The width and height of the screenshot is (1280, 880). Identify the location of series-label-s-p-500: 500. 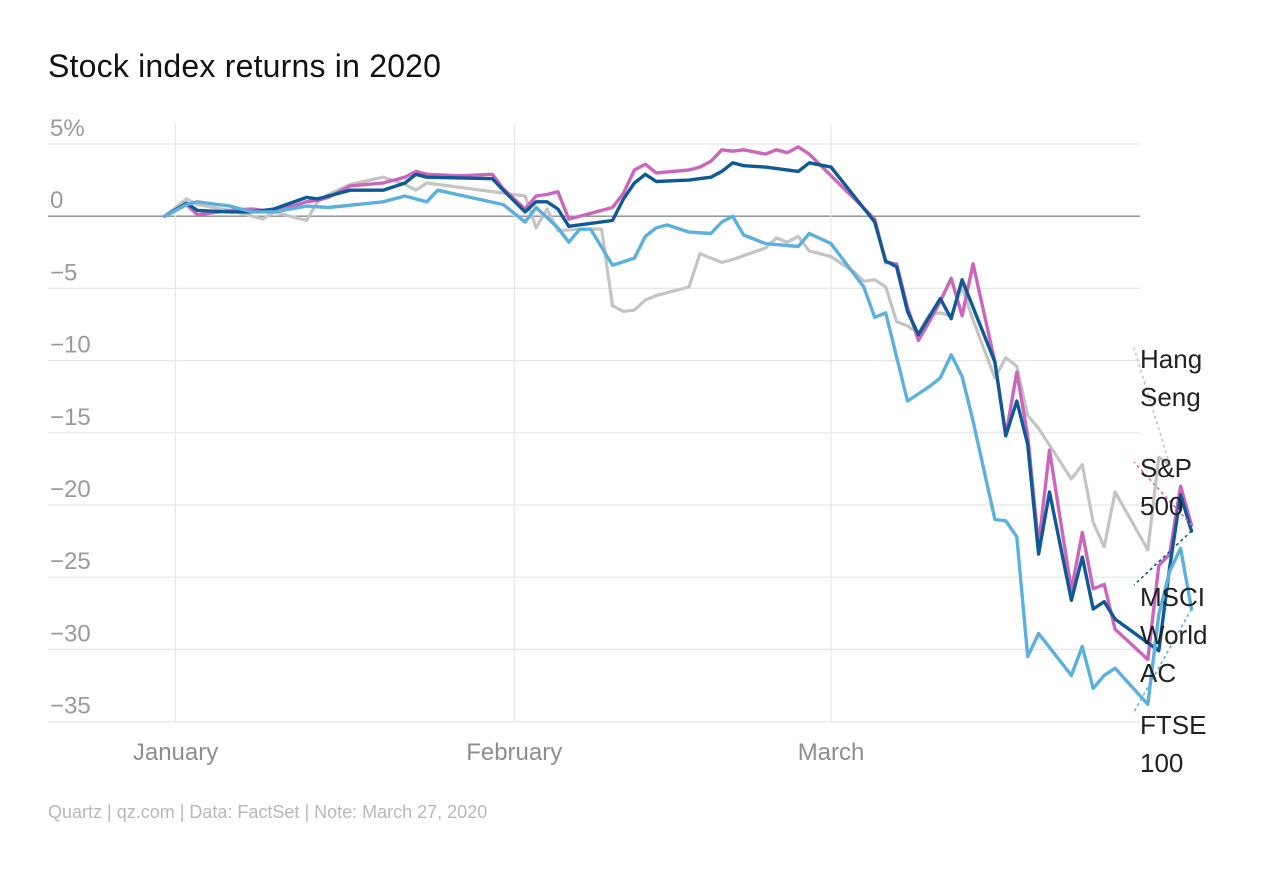
(1161, 506).